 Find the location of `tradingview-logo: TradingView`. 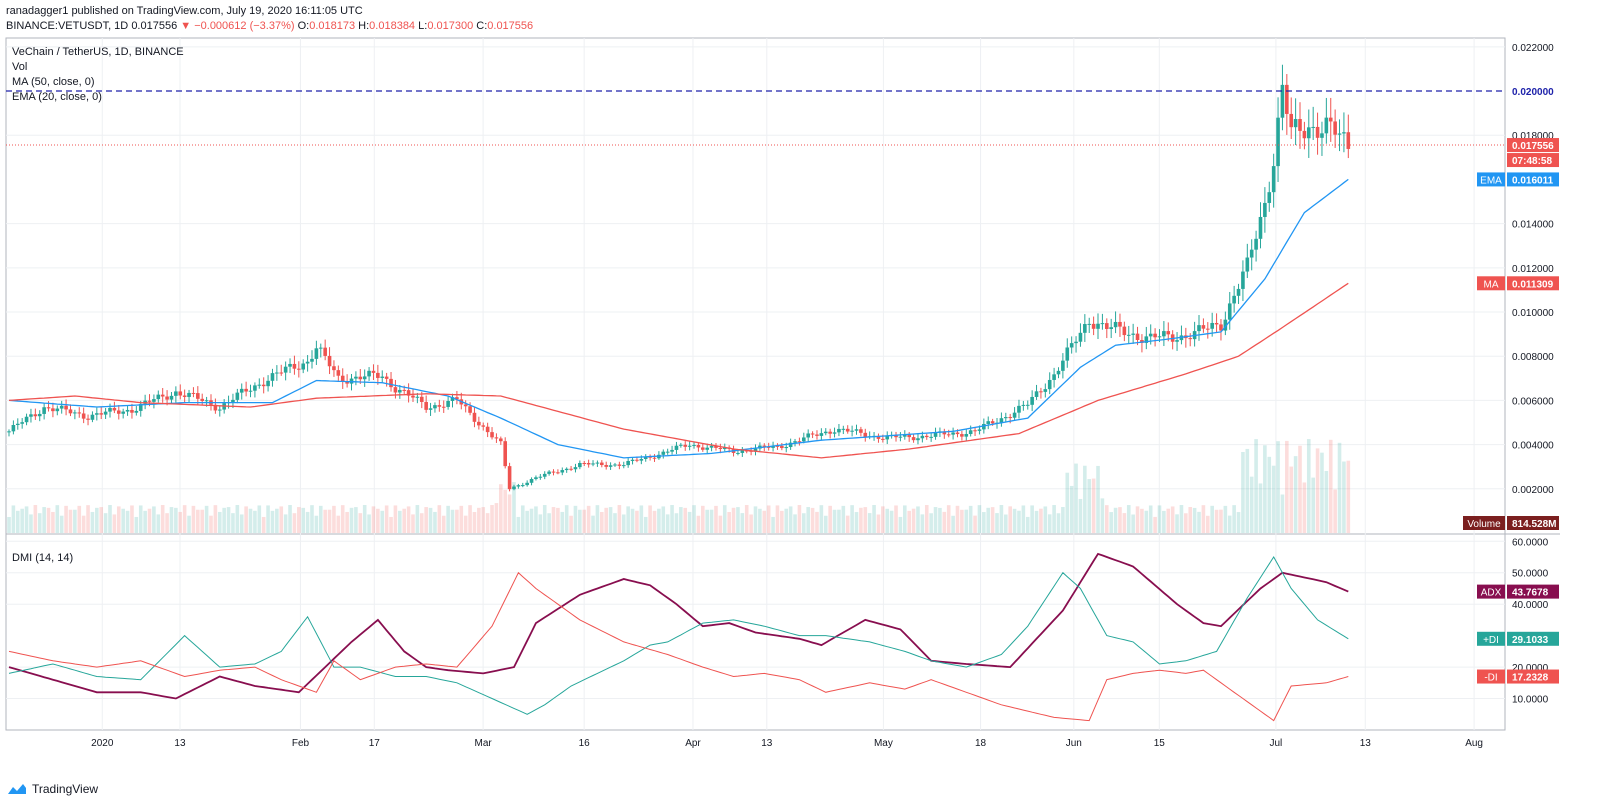

tradingview-logo: TradingView is located at coordinates (52, 789).